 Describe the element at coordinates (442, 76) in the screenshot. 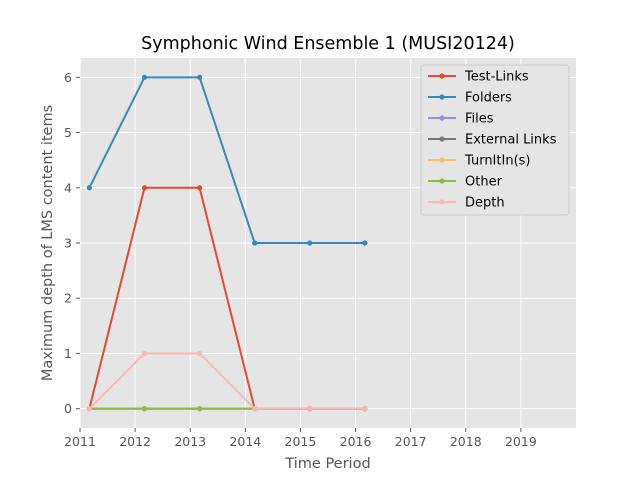

I see `legend-marker-test-links` at that location.